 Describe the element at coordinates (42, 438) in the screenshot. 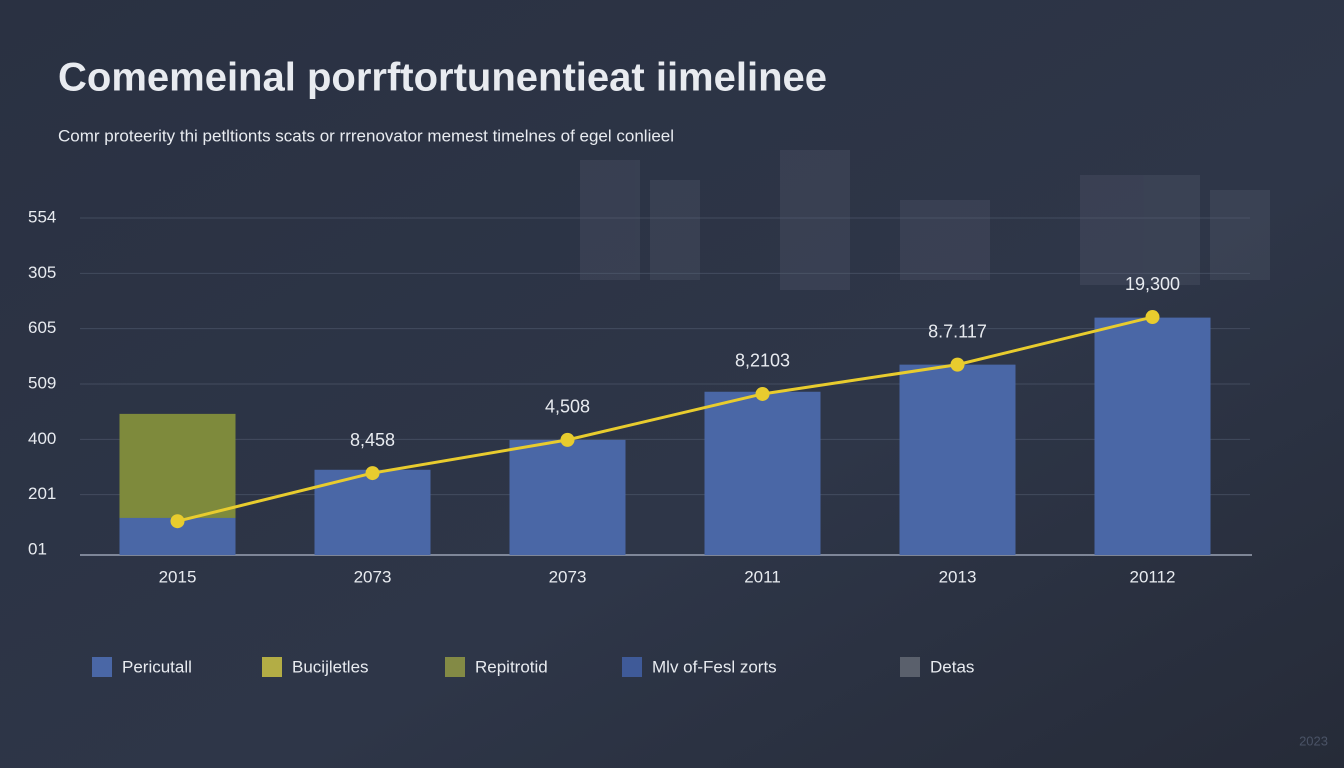

I see `y-tick-label: 400` at that location.